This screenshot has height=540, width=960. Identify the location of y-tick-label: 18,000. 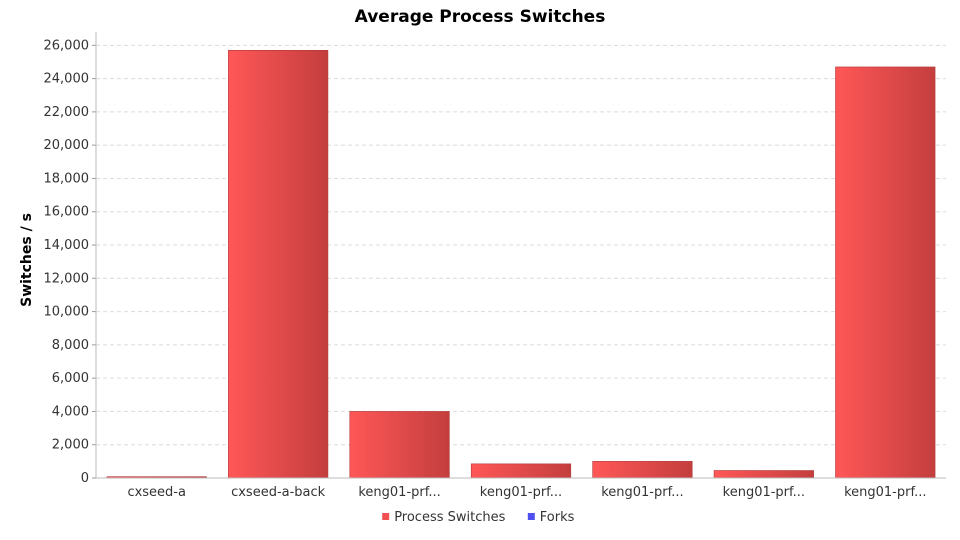
(67, 178).